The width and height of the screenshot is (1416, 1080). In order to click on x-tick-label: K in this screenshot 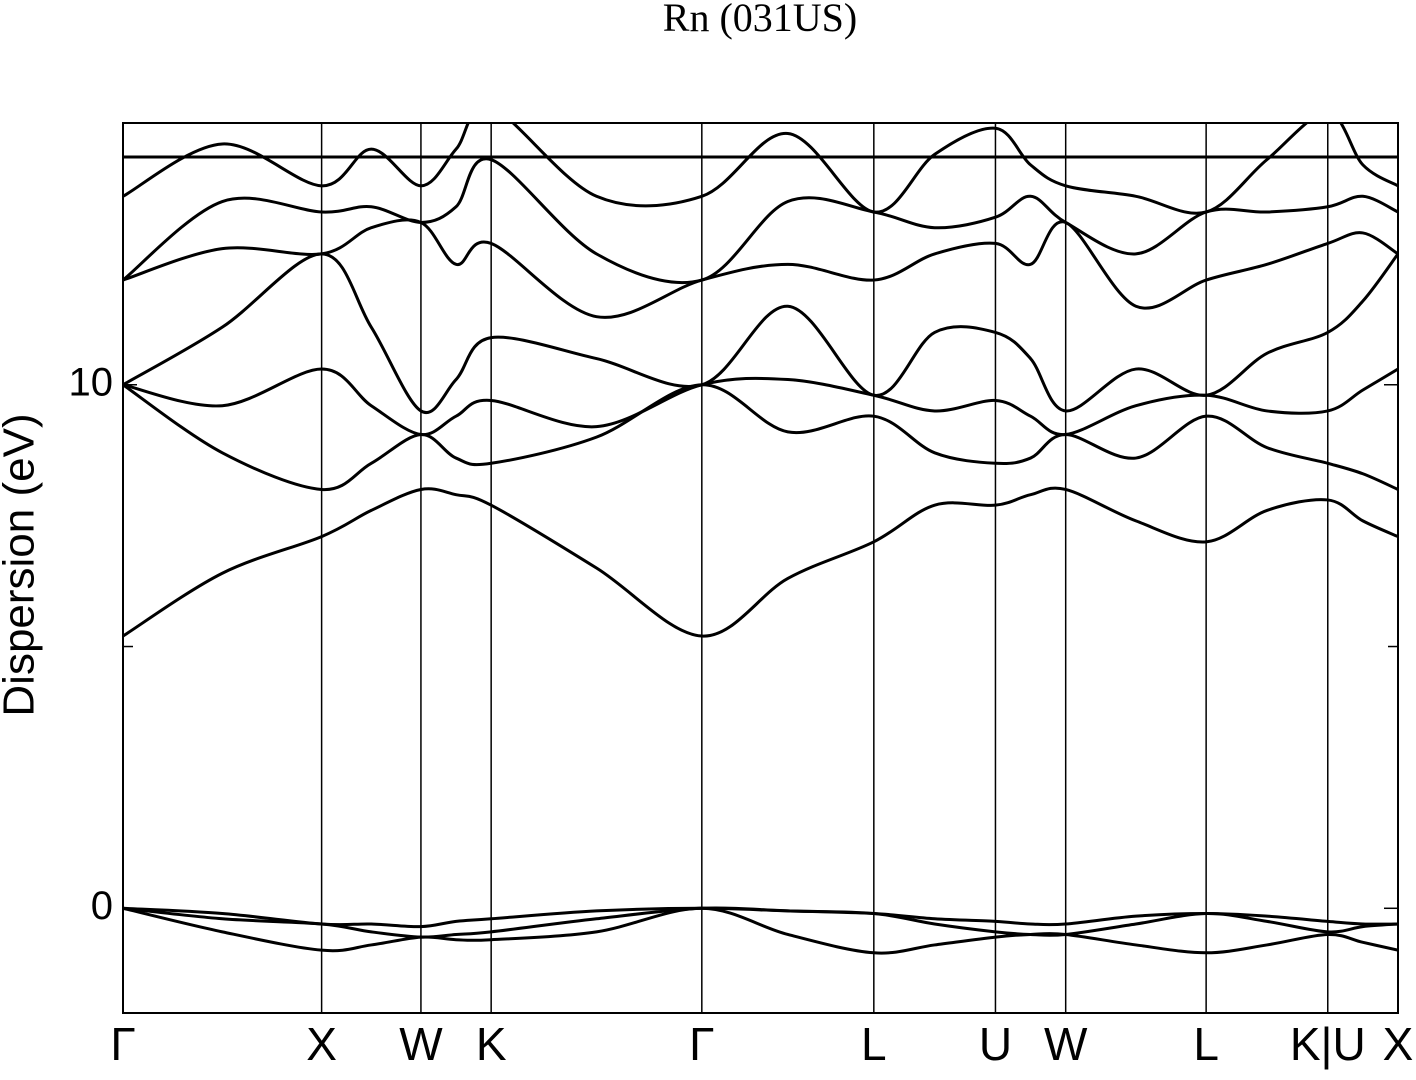, I will do `click(491, 1044)`.